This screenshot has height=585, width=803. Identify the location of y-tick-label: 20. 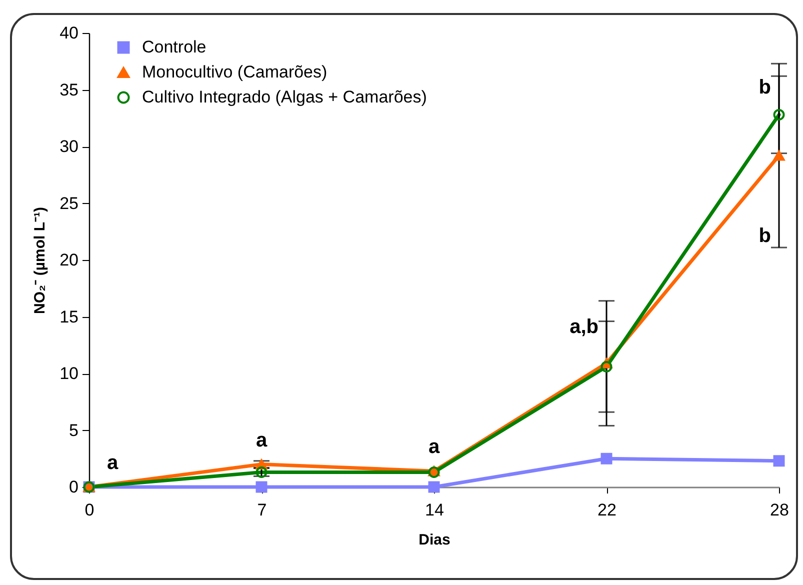
(69, 260).